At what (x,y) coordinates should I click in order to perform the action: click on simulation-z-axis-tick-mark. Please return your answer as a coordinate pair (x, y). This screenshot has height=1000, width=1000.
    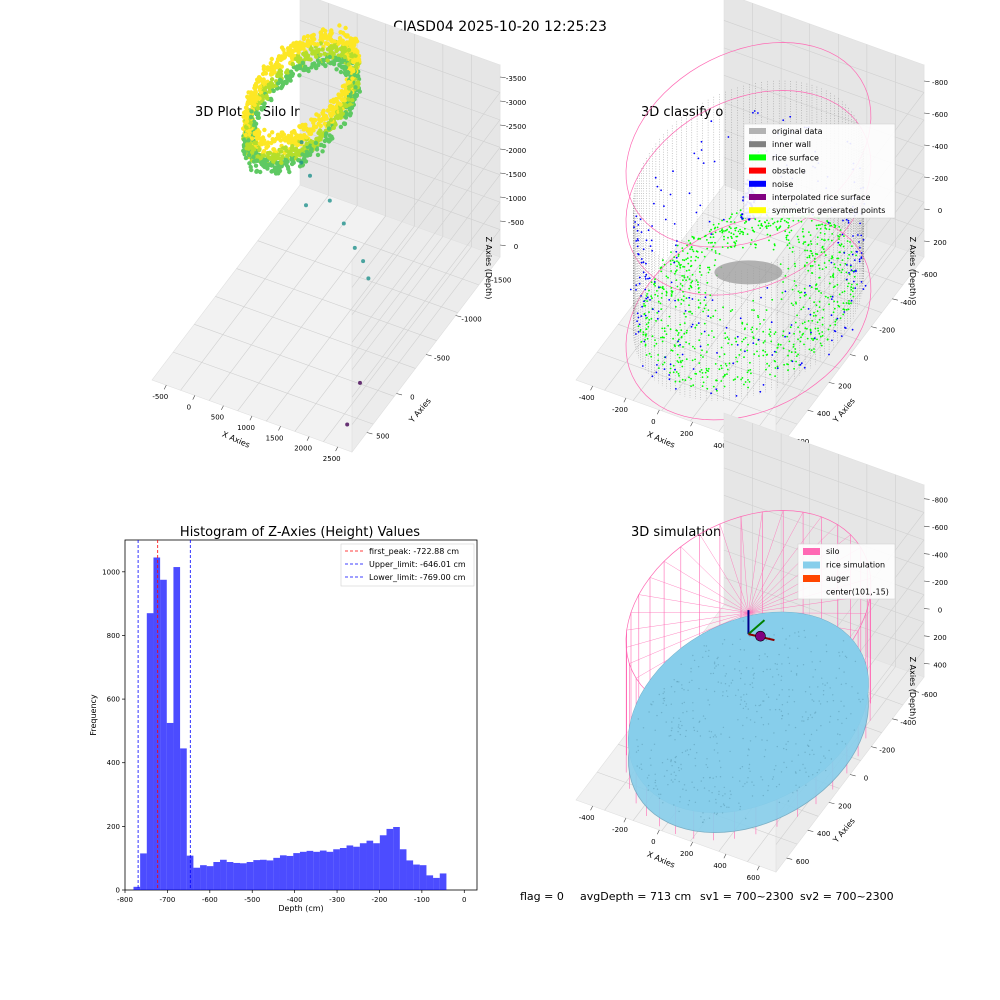
    Looking at the image, I should click on (926, 581).